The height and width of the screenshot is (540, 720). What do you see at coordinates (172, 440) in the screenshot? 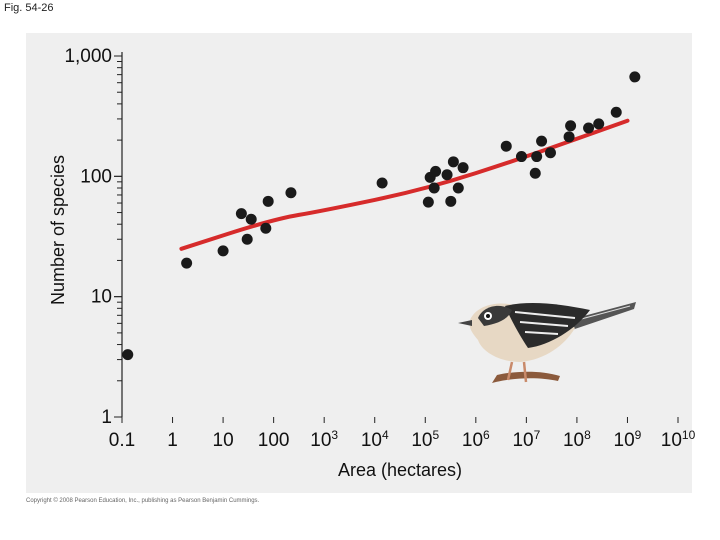
I see `x-tick-label: 1` at bounding box center [172, 440].